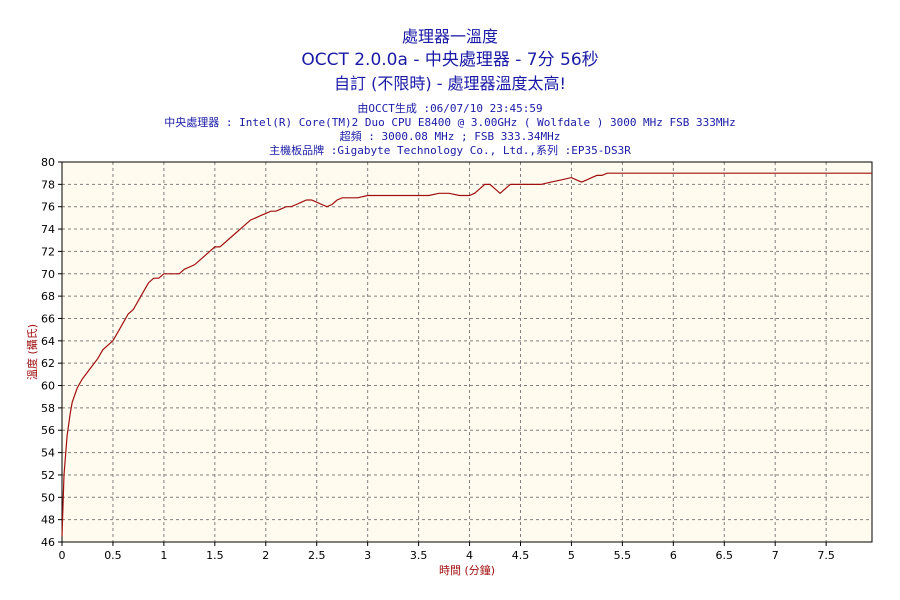 The width and height of the screenshot is (900, 600). I want to click on y-tick-label: 66, so click(48, 318).